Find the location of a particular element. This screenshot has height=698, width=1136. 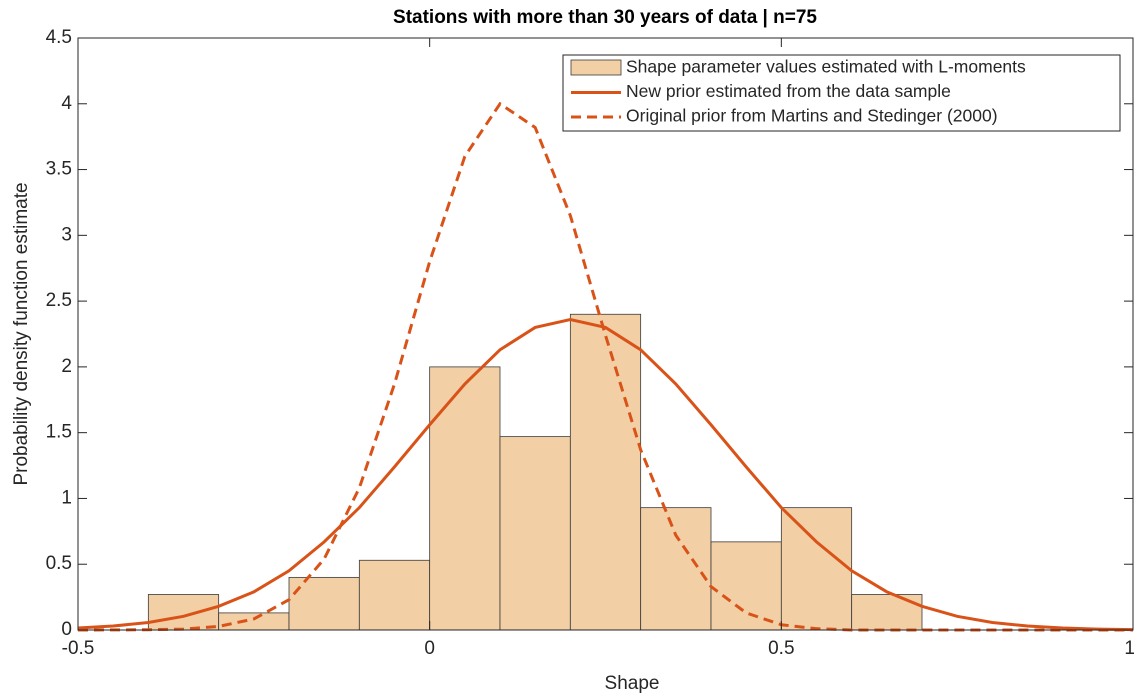

x-tick-label: 1 is located at coordinates (1129, 648).